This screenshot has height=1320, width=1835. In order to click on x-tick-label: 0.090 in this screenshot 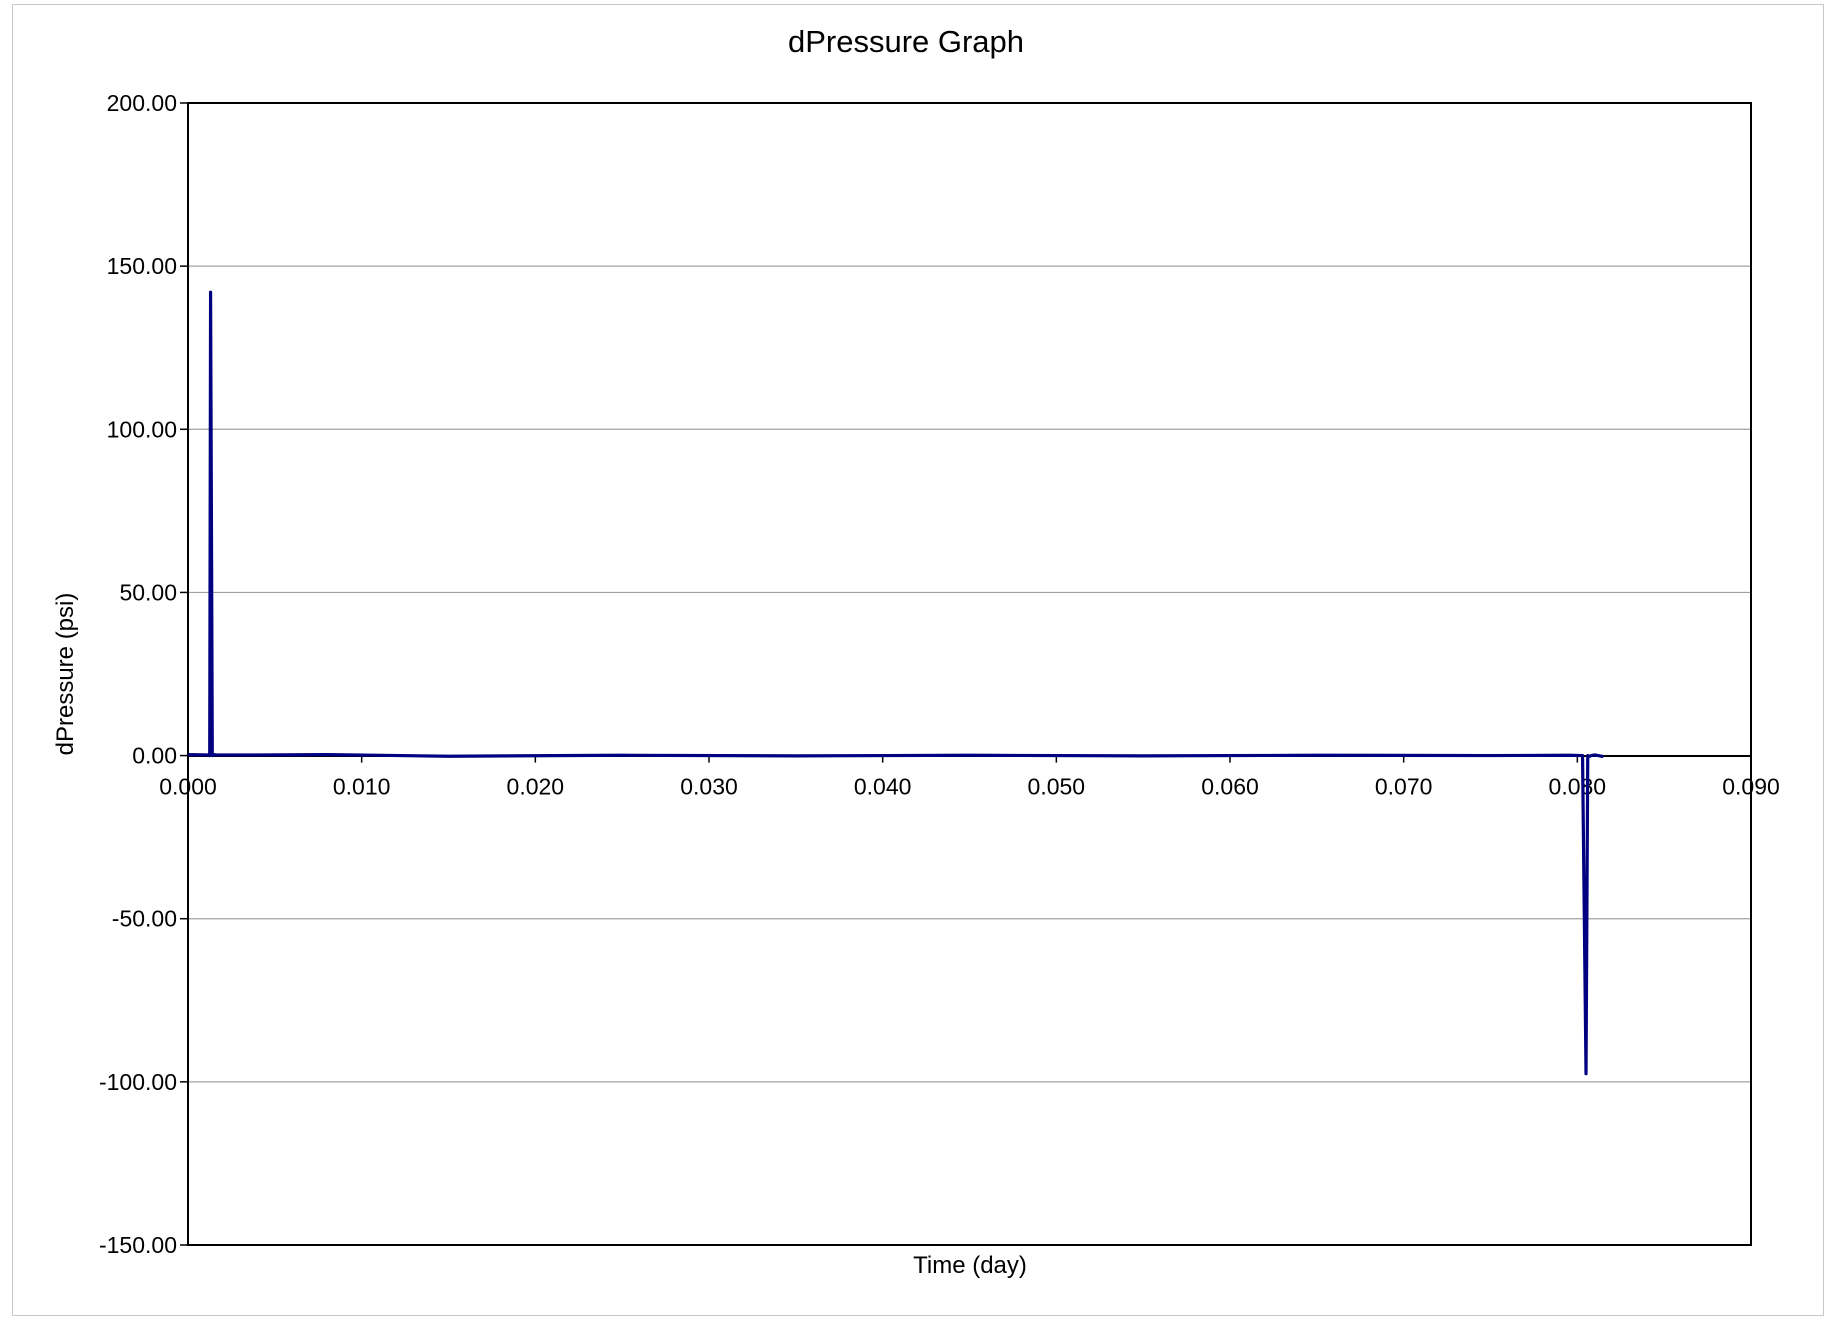, I will do `click(1751, 787)`.